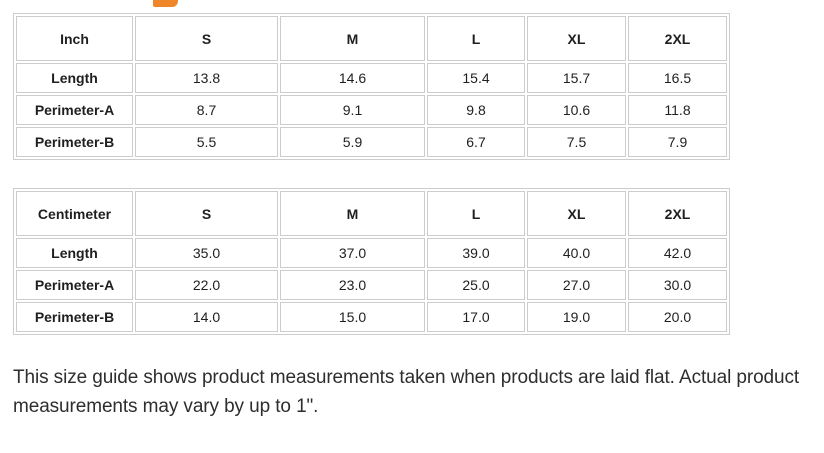  What do you see at coordinates (677, 78) in the screenshot?
I see `value-cell: 16.5` at bounding box center [677, 78].